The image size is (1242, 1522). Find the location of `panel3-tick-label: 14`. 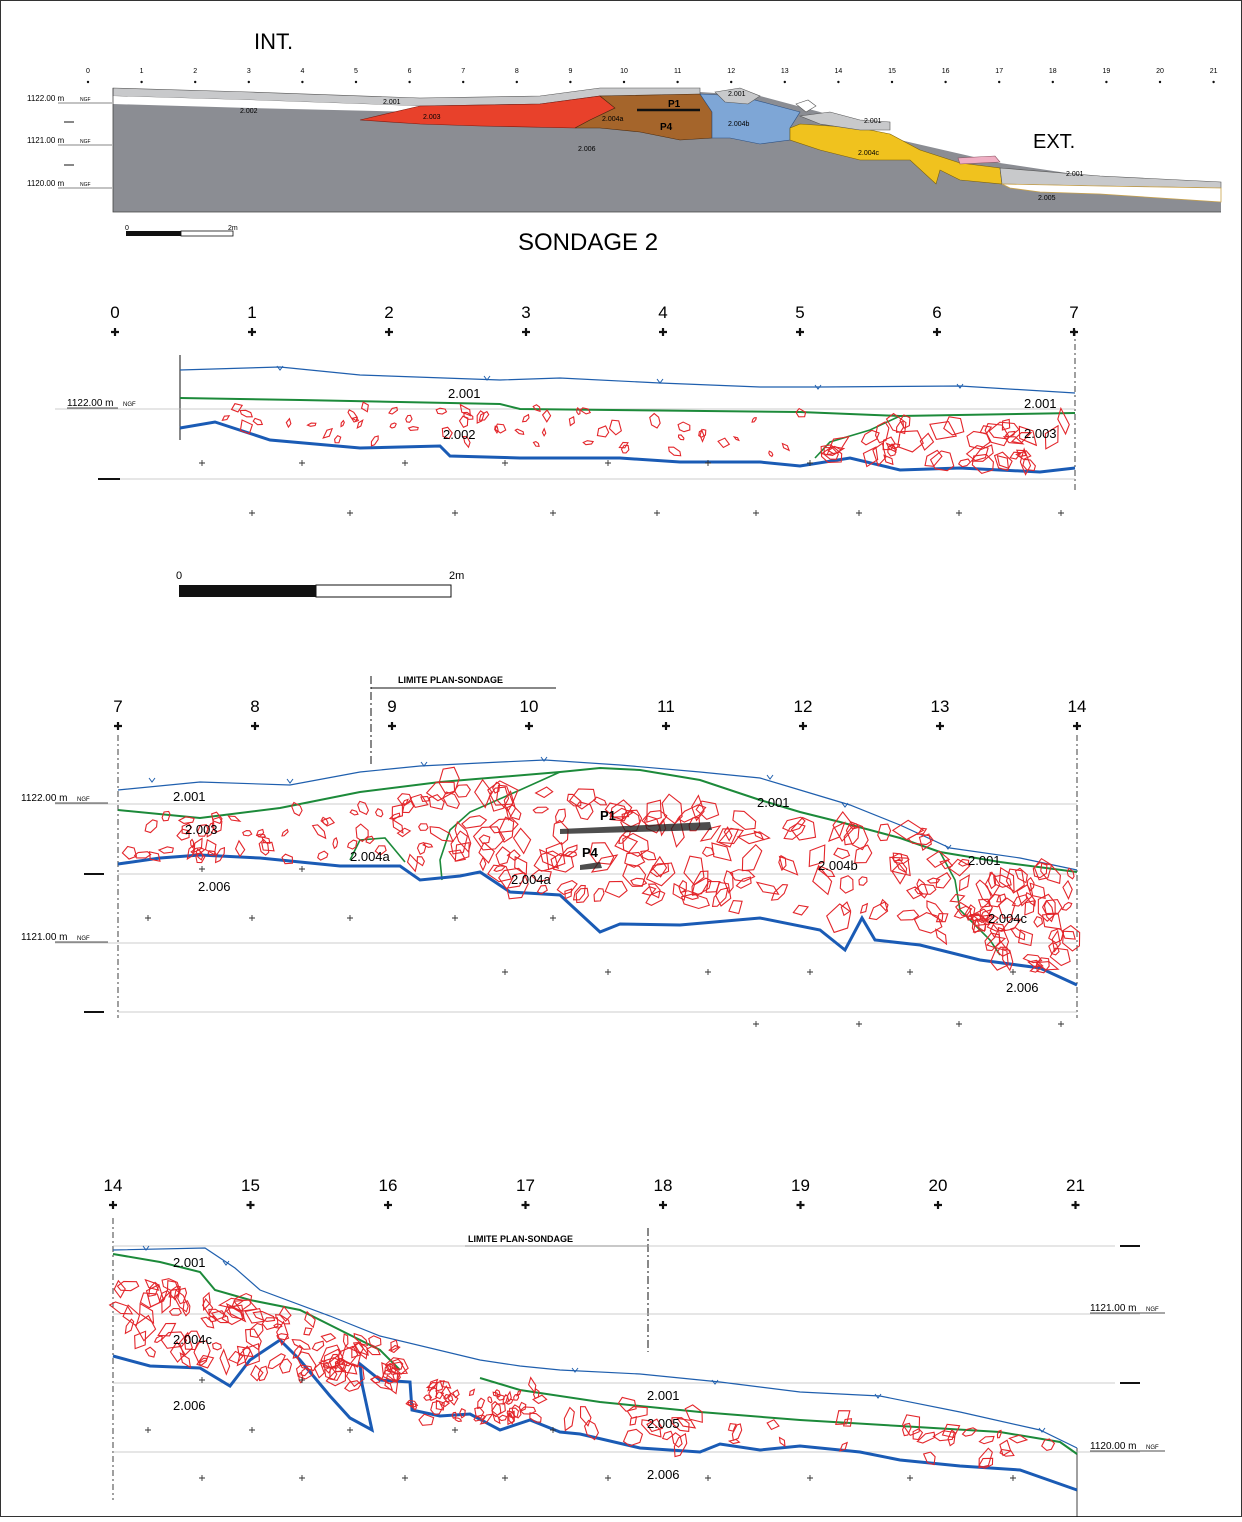

panel3-tick-label: 14 is located at coordinates (113, 1185).